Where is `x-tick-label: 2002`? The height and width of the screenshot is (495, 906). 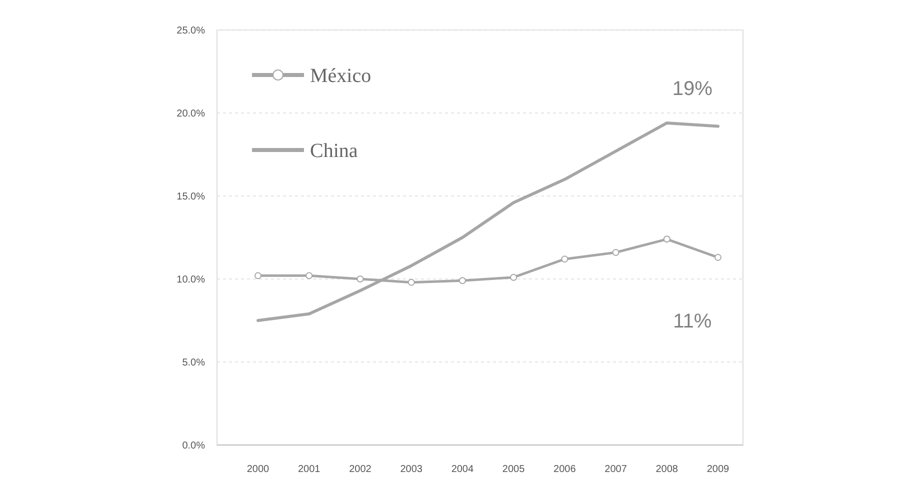
x-tick-label: 2002 is located at coordinates (360, 469).